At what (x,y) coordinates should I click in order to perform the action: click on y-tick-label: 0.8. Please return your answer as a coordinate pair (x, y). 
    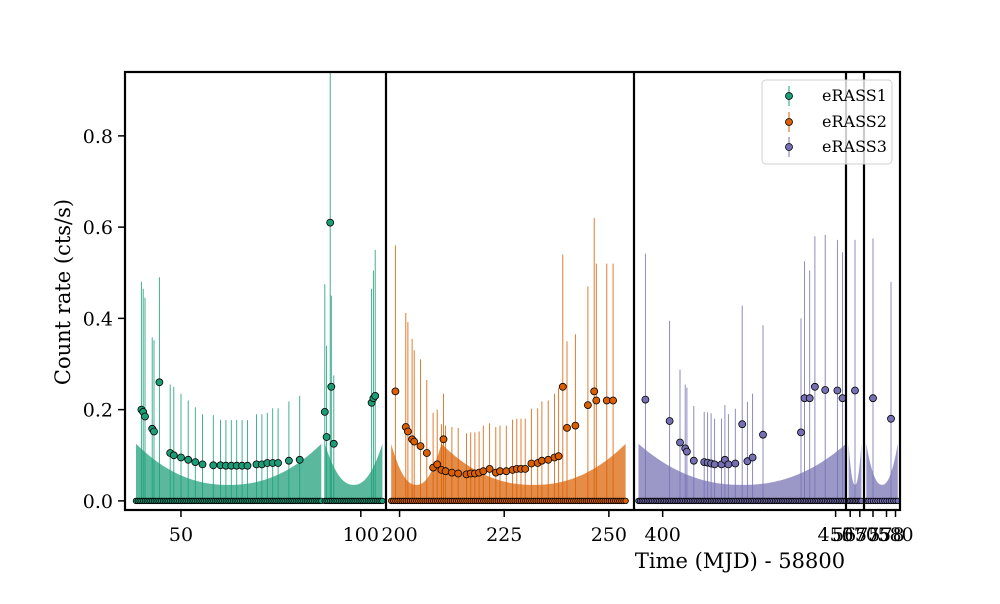
    Looking at the image, I should click on (98, 137).